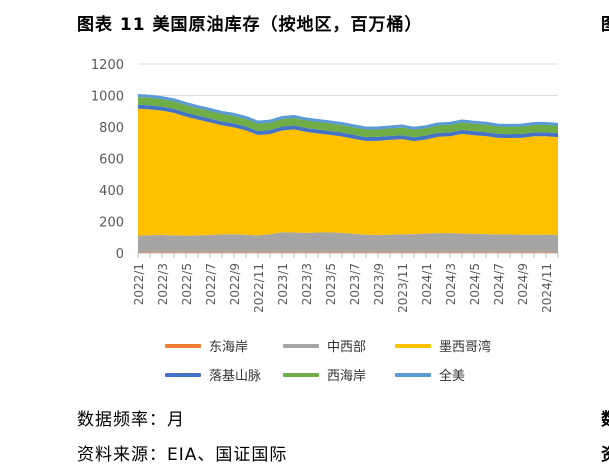 The height and width of the screenshot is (475, 609). What do you see at coordinates (523, 284) in the screenshot?
I see `x-tick-label: 2024/9` at bounding box center [523, 284].